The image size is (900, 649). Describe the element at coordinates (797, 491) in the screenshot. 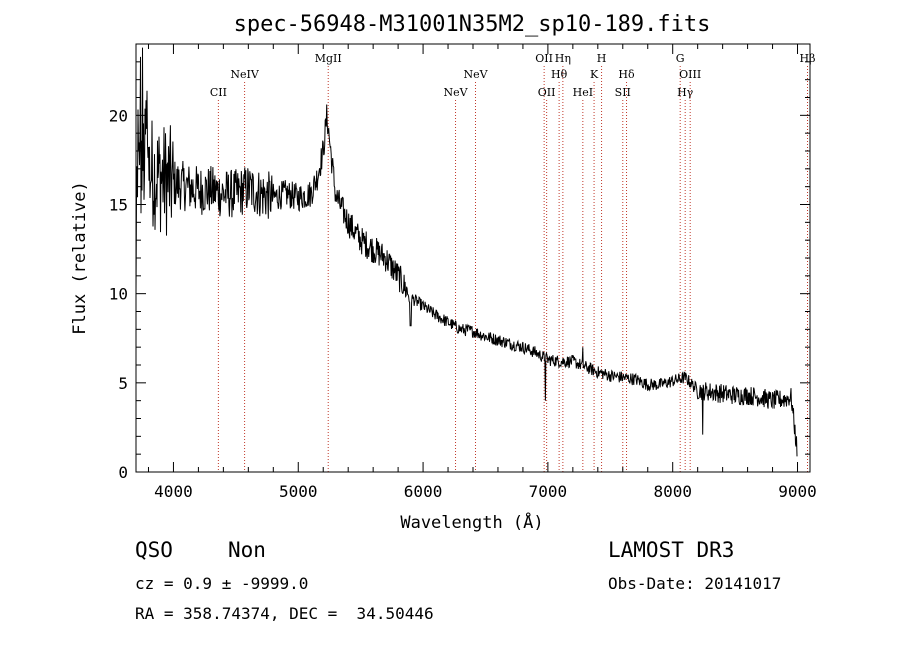

I see `x-tick-label: 9000` at that location.